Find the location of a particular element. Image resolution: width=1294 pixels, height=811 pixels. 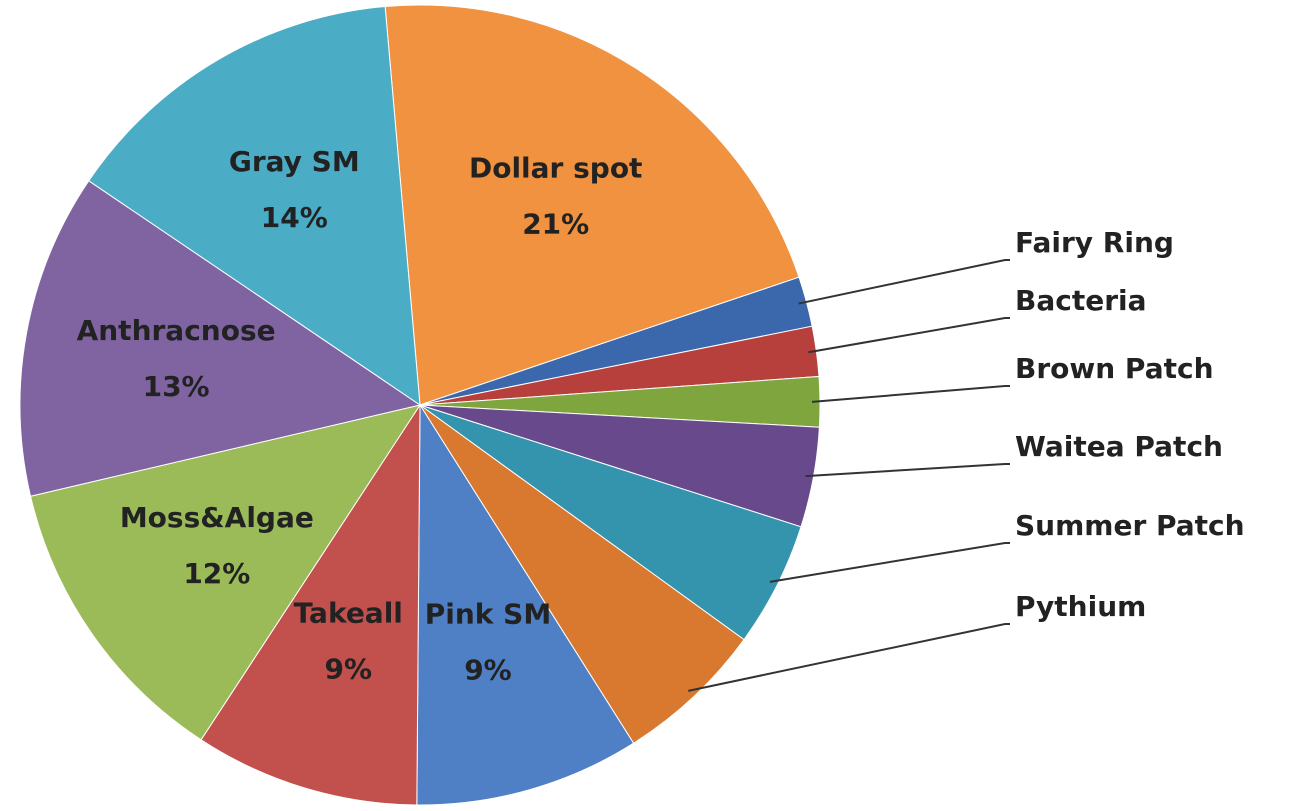

slice-label: Summer Patch is located at coordinates (1130, 525).